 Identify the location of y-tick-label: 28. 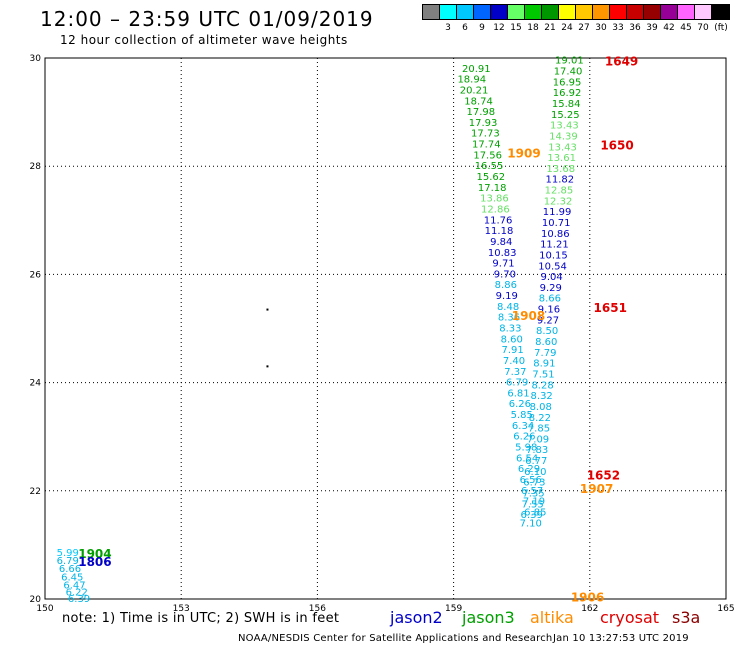
(36, 167).